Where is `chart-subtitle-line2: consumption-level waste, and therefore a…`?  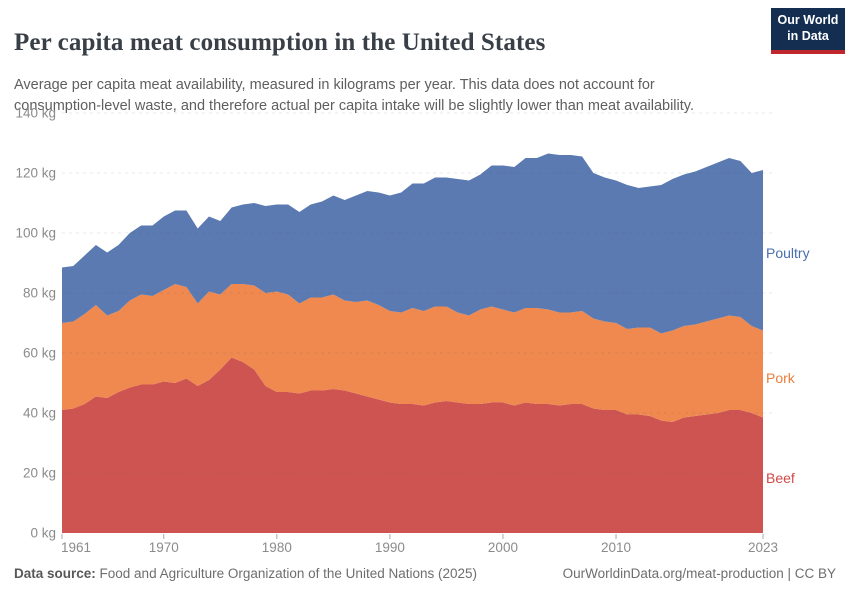 chart-subtitle-line2: consumption-level waste, and therefore a… is located at coordinates (354, 106).